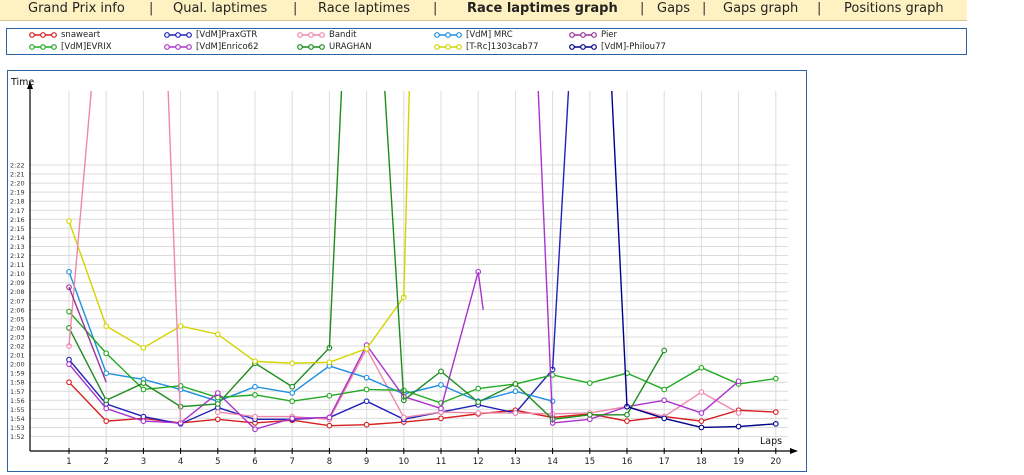 Image resolution: width=1024 pixels, height=475 pixels. What do you see at coordinates (17, 347) in the screenshot?
I see `y-tick-label: 2:02` at bounding box center [17, 347].